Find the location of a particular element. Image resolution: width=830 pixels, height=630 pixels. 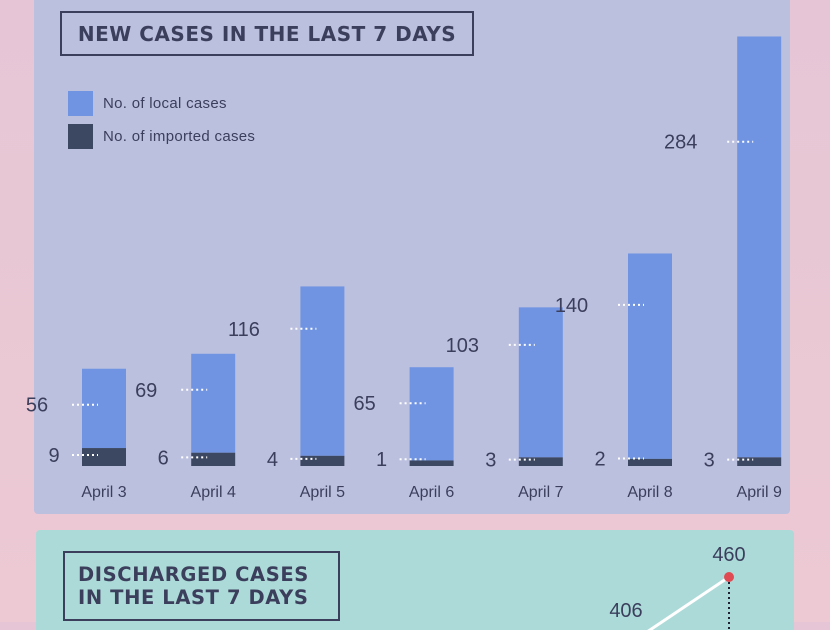

label-imported-1: 9 is located at coordinates (53, 456).